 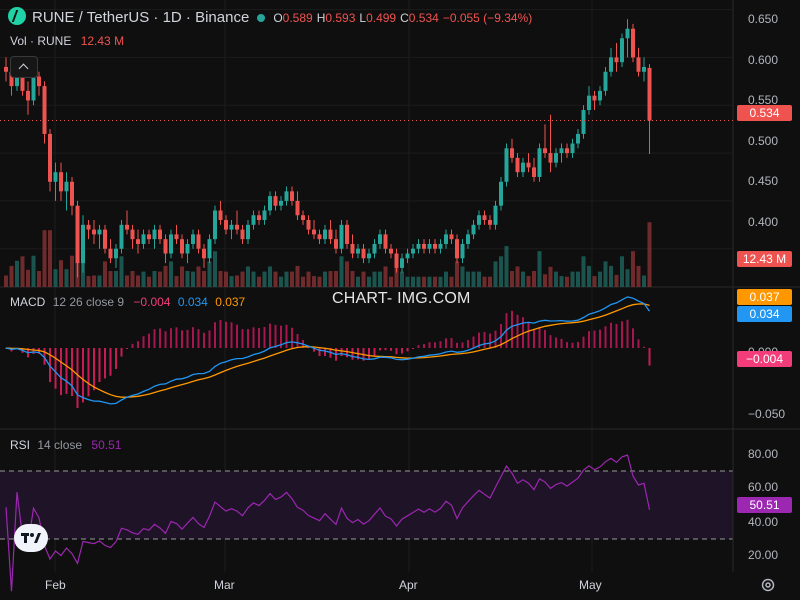 What do you see at coordinates (340, 18) in the screenshot?
I see `high-value: 0.593` at bounding box center [340, 18].